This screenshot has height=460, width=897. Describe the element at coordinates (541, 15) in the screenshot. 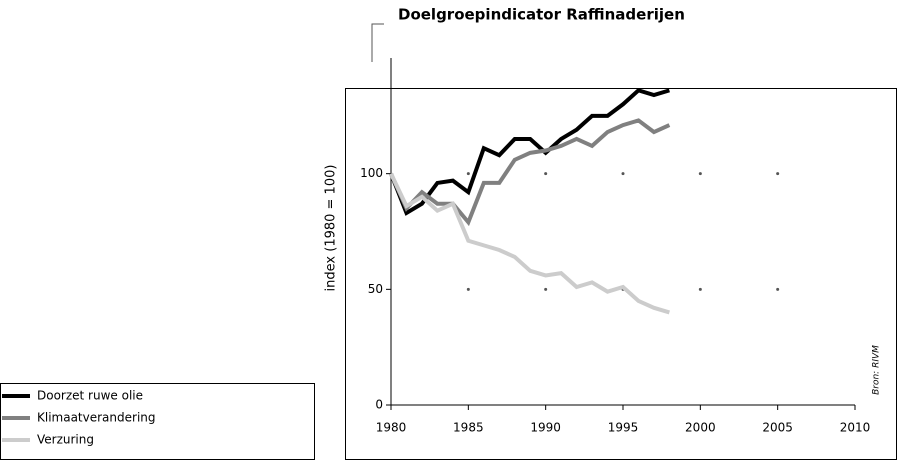

I see `chart-title: Doelgroepindicator Raffinaderijen` at that location.